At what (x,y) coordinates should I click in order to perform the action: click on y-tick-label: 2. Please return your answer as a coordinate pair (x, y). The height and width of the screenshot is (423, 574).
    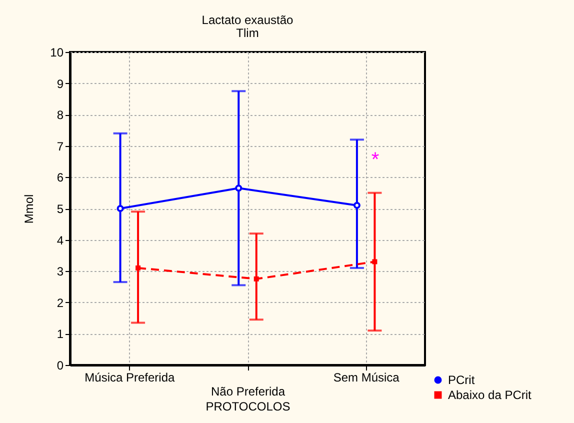
    Looking at the image, I should click on (60, 303).